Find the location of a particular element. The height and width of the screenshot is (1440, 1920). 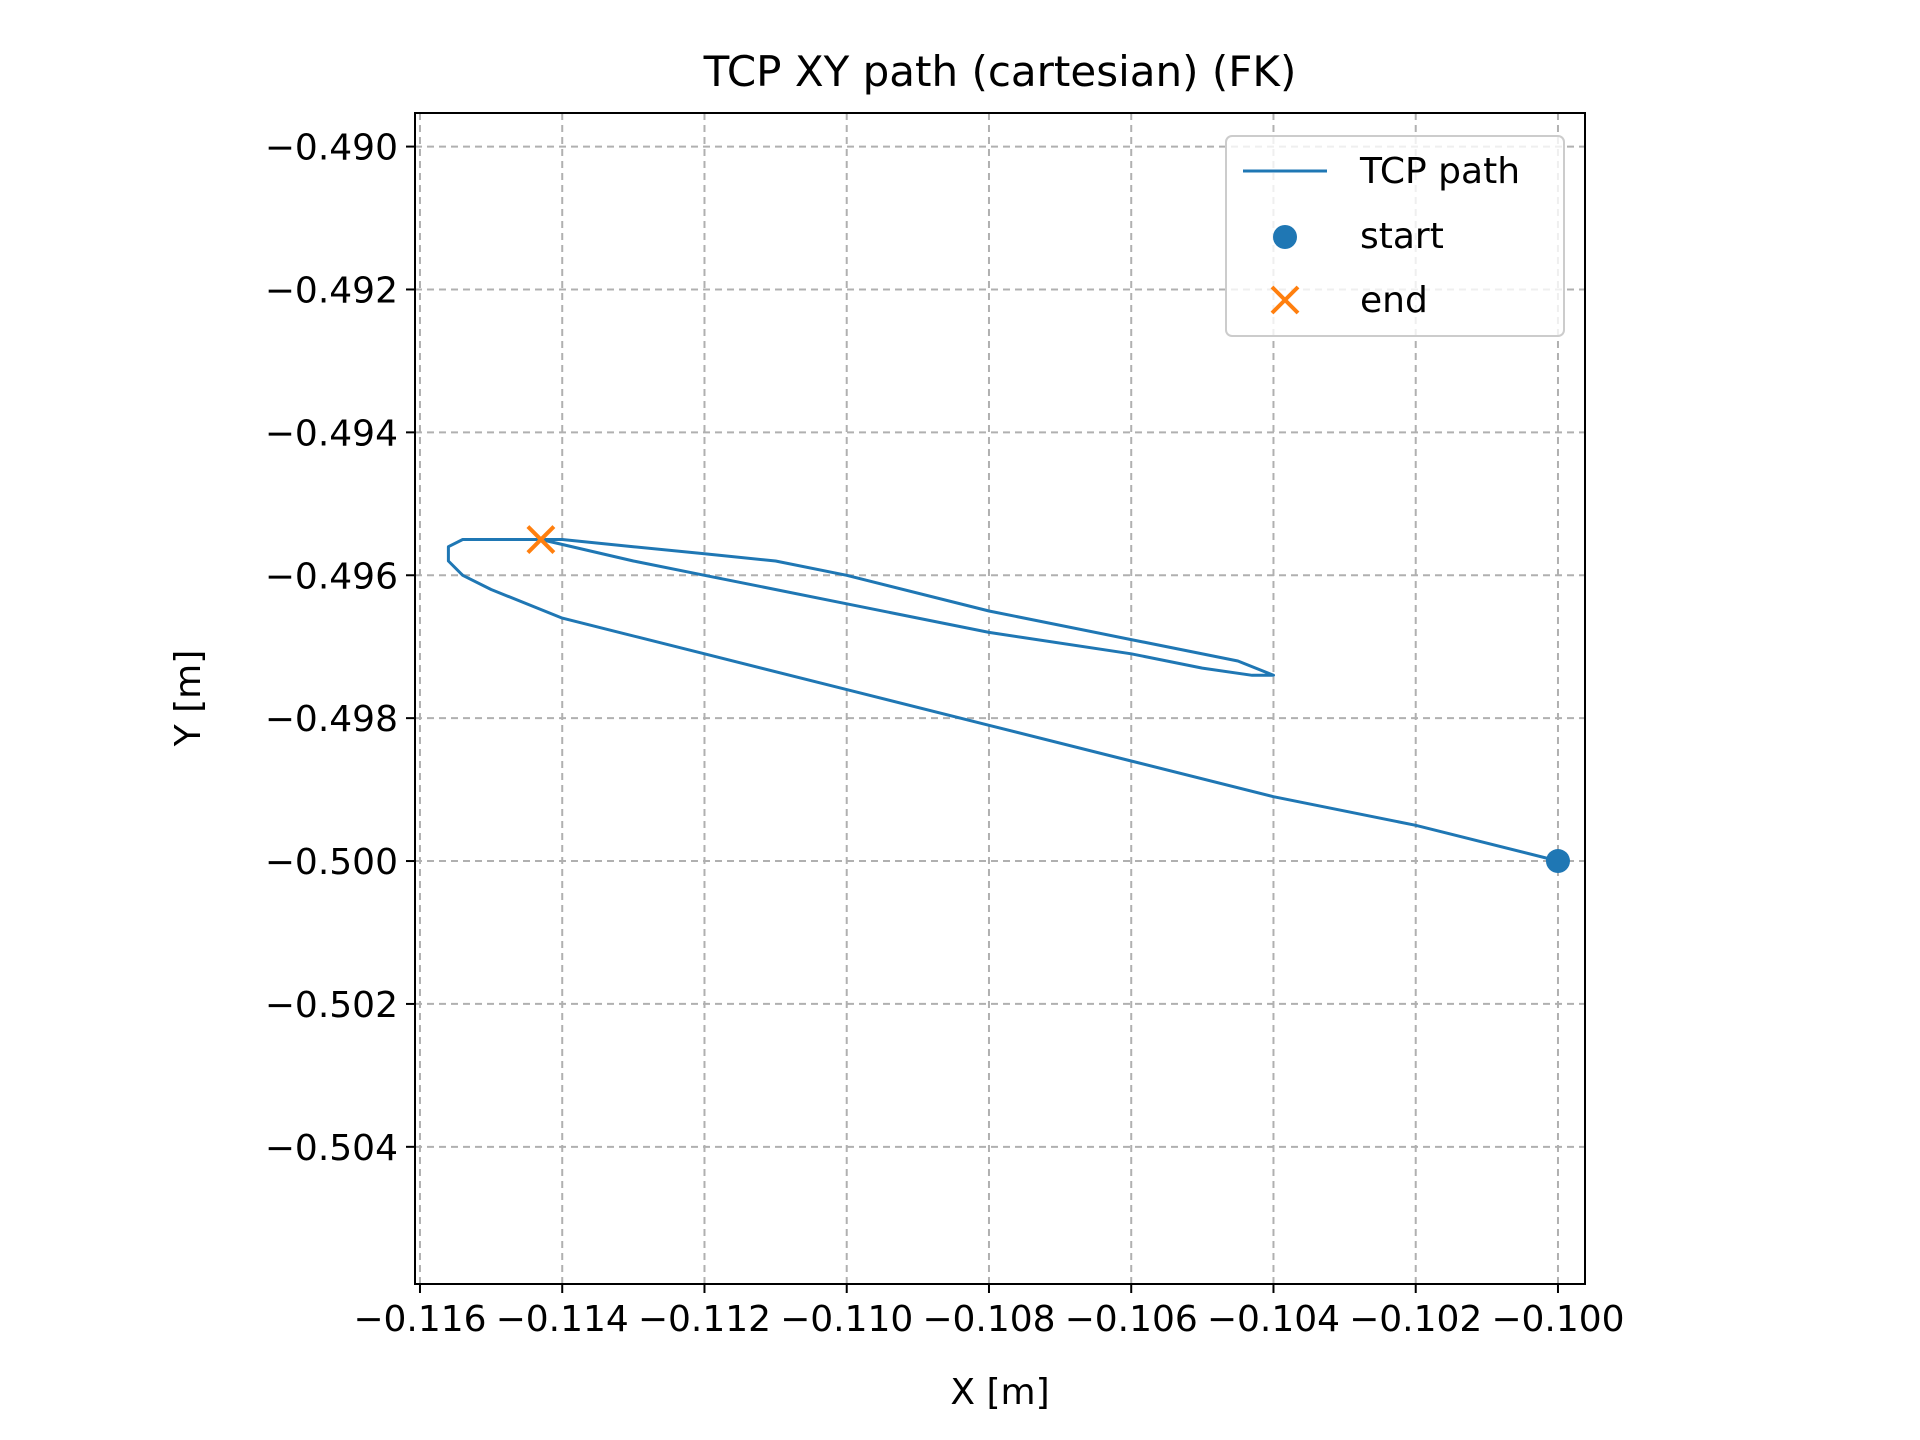

x-tick-label: −0.108 is located at coordinates (988, 1319).